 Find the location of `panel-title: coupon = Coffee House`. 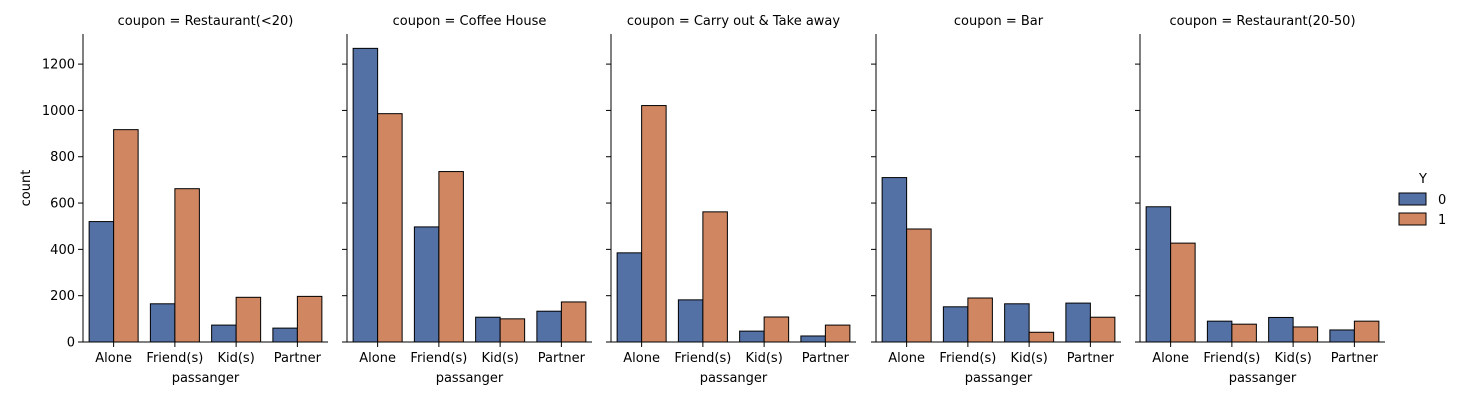

panel-title: coupon = Coffee House is located at coordinates (470, 21).